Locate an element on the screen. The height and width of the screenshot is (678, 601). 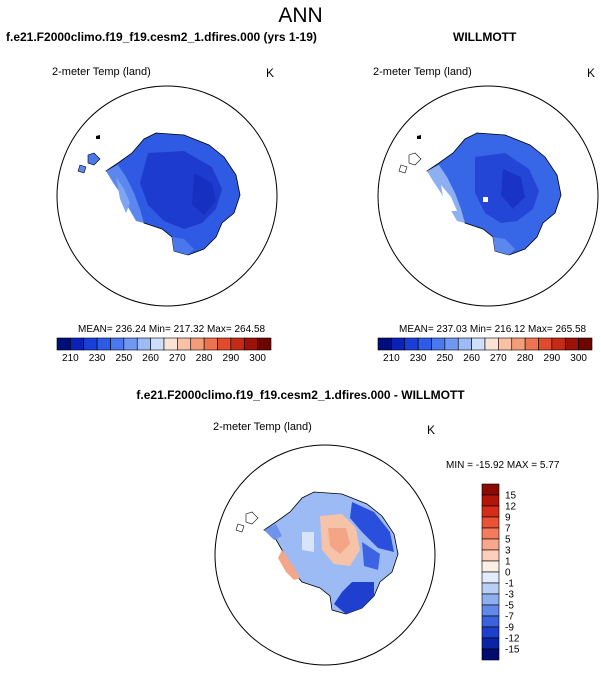
colorbar-tick-label: 15 is located at coordinates (511, 496).